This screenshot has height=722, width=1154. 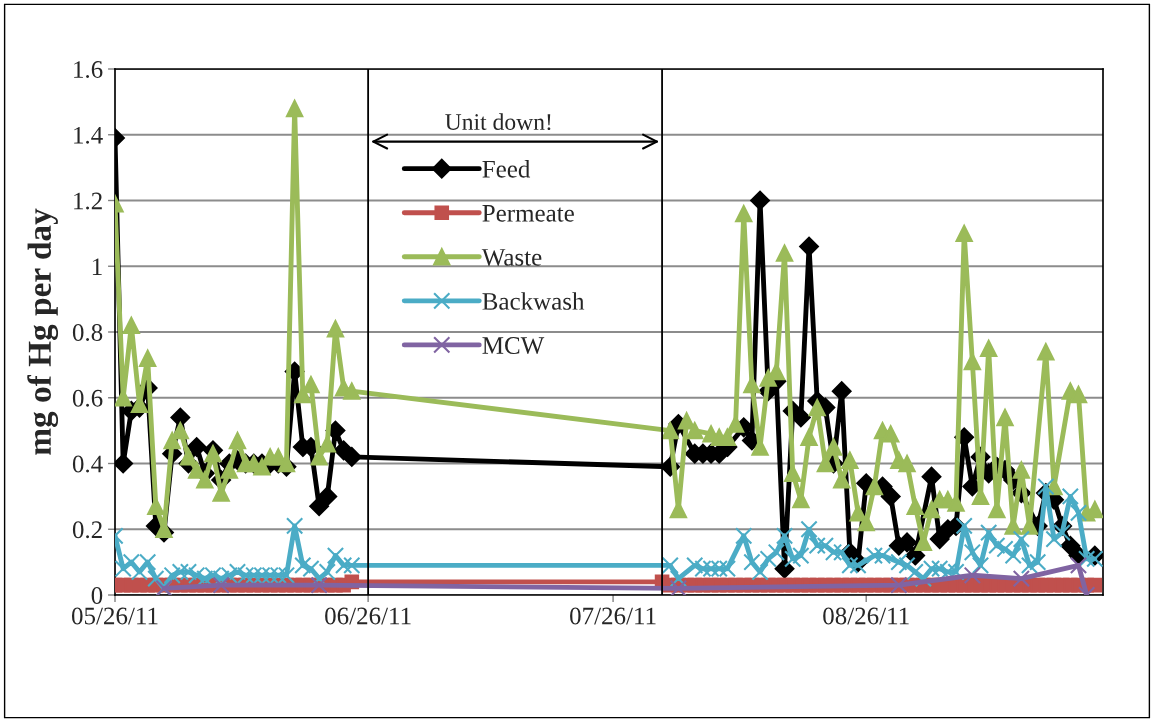 What do you see at coordinates (506, 169) in the screenshot?
I see `legend-label: Feed` at bounding box center [506, 169].